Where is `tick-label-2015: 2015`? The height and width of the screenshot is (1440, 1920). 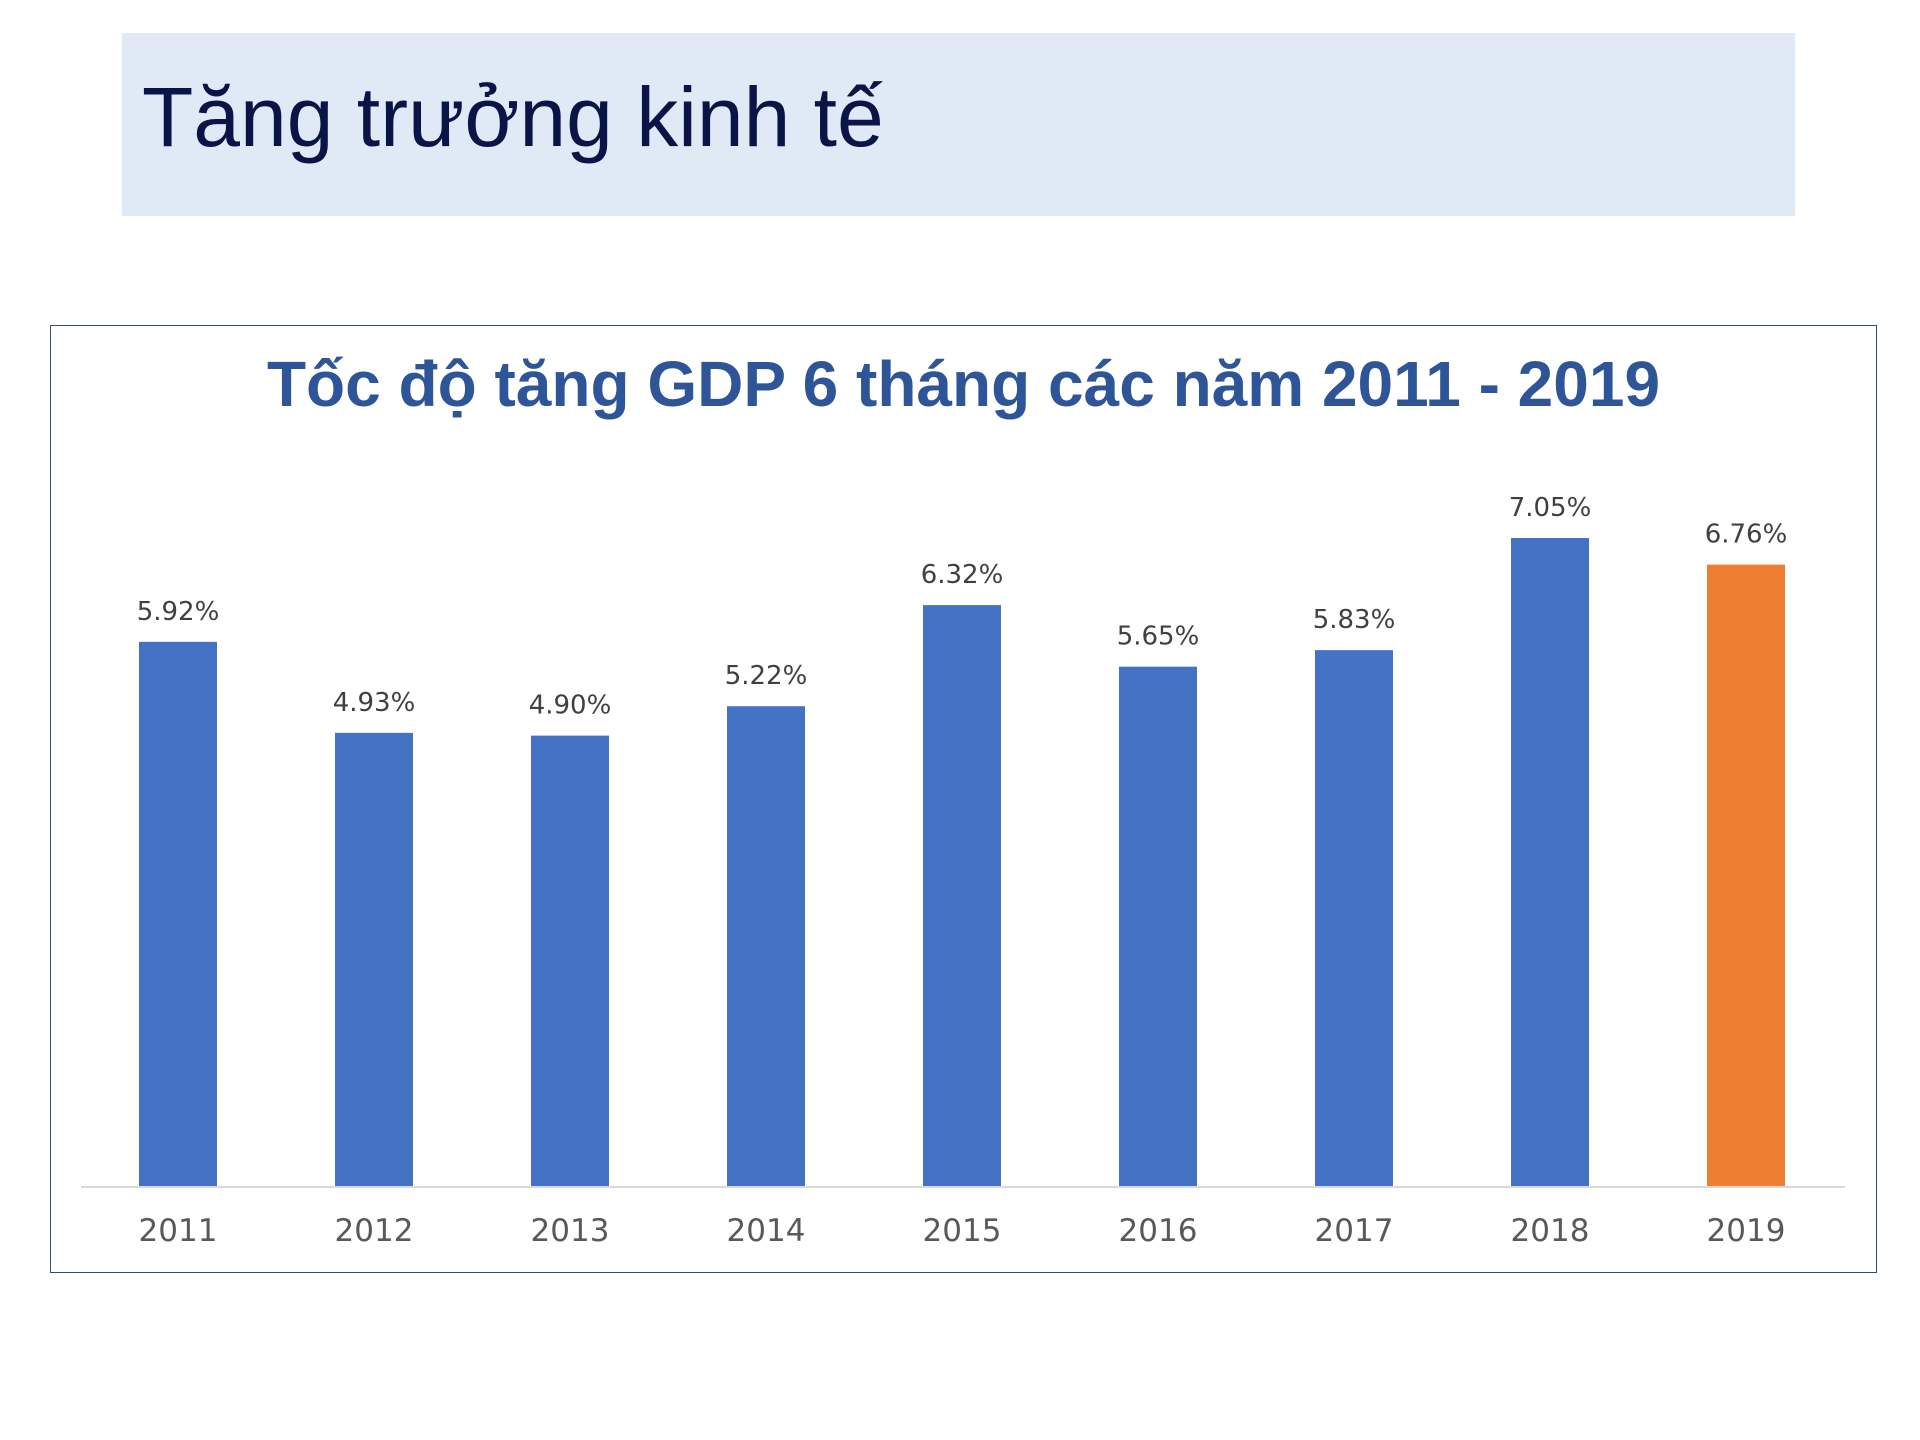 tick-label-2015: 2015 is located at coordinates (962, 1231).